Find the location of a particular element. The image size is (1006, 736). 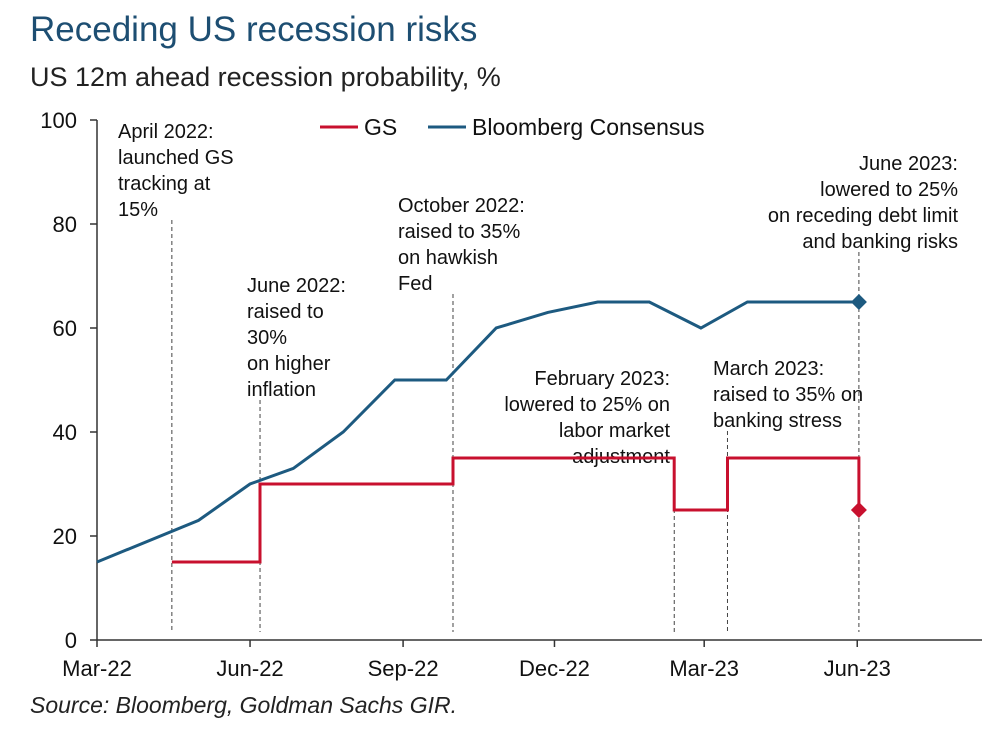

series-end-marker-gs is located at coordinates (858, 510).